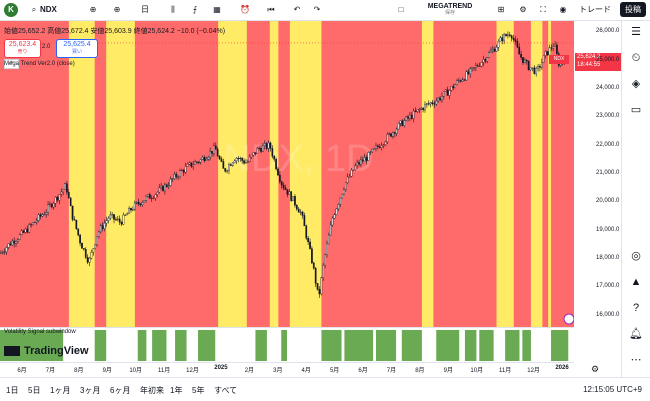 Image resolution: width=650 pixels, height=401 pixels. Describe the element at coordinates (12, 390) in the screenshot. I see `range-button-0: 1日` at that location.